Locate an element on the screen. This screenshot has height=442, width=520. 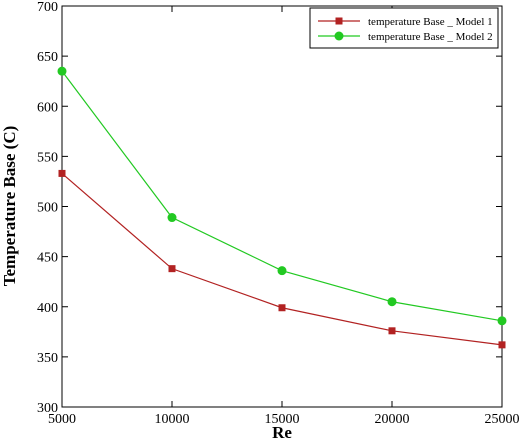
legend-box is located at coordinates (404, 28).